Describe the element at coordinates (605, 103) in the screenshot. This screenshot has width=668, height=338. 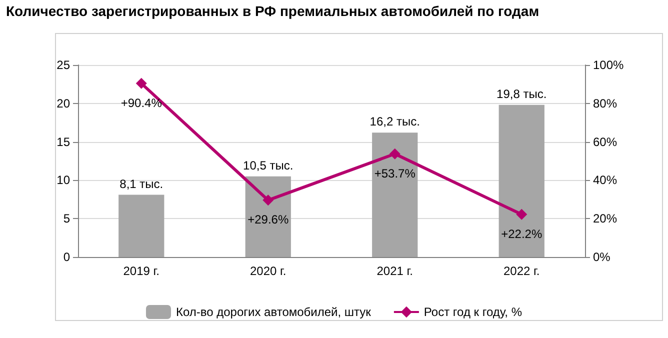
I see `y2-tick-label: 80%` at that location.